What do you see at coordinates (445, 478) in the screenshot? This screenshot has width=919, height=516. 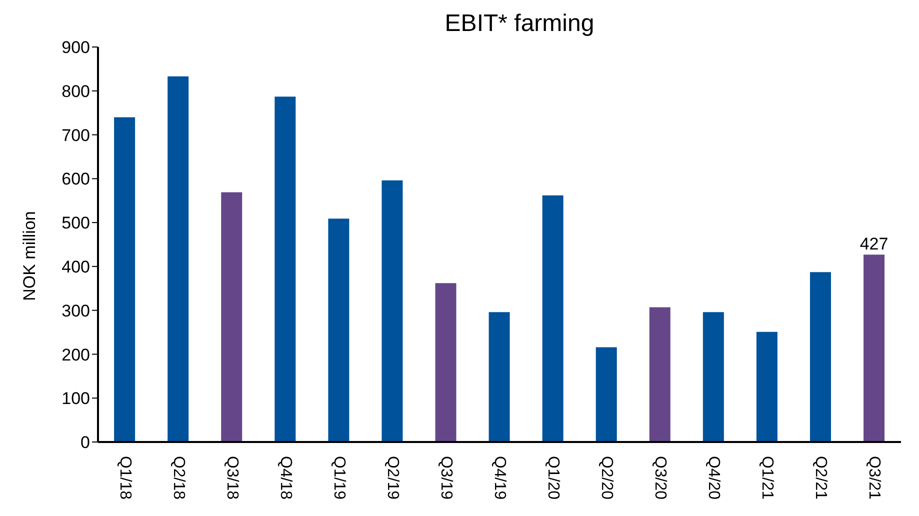 I see `x-tick-label: Q3/19` at bounding box center [445, 478].